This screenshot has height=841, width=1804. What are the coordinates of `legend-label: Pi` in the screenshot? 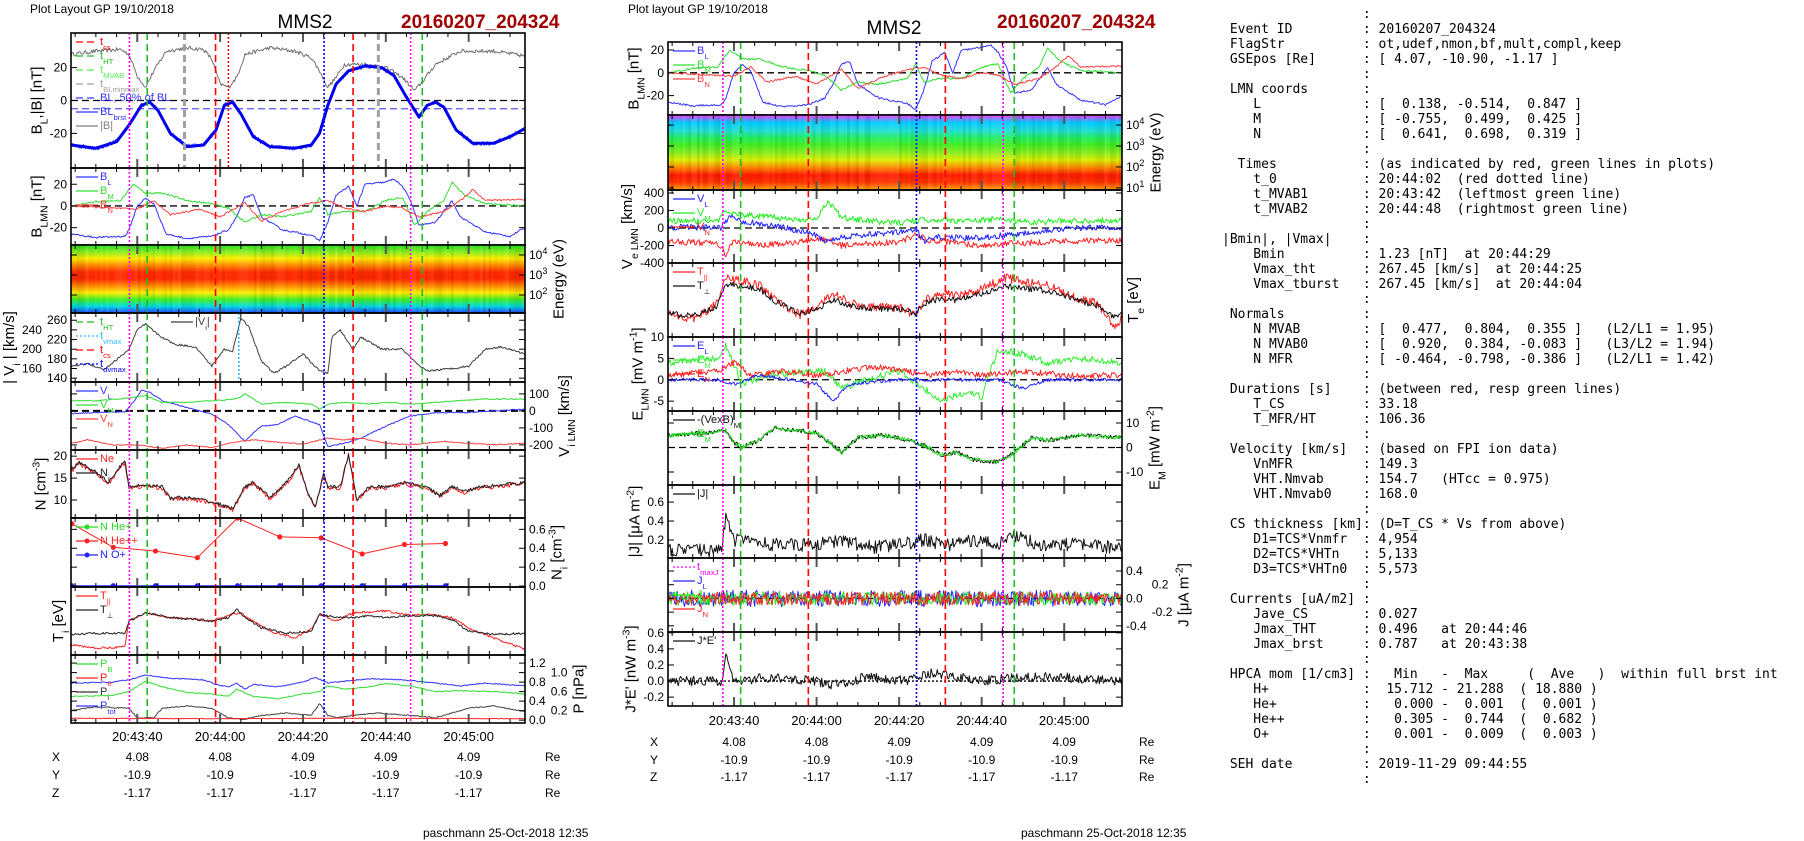 It's located at (104, 694).